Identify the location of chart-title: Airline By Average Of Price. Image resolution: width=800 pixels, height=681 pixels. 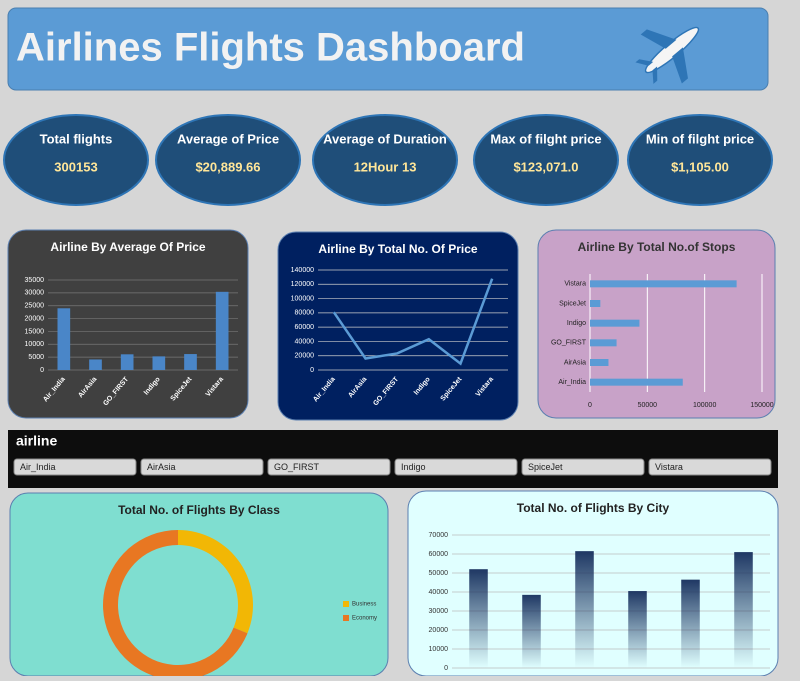
(128, 247).